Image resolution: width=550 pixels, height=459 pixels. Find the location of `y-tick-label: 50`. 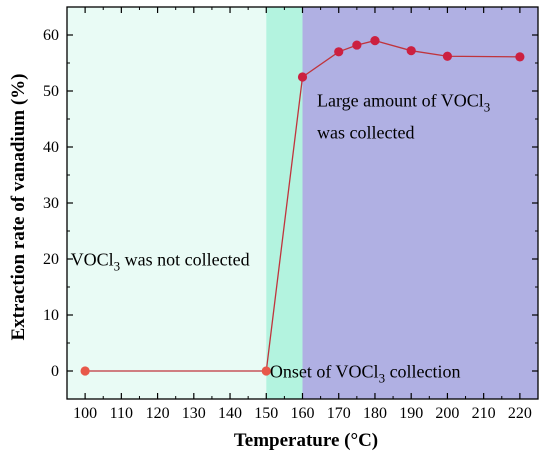

y-tick-label: 50 is located at coordinates (51, 91).